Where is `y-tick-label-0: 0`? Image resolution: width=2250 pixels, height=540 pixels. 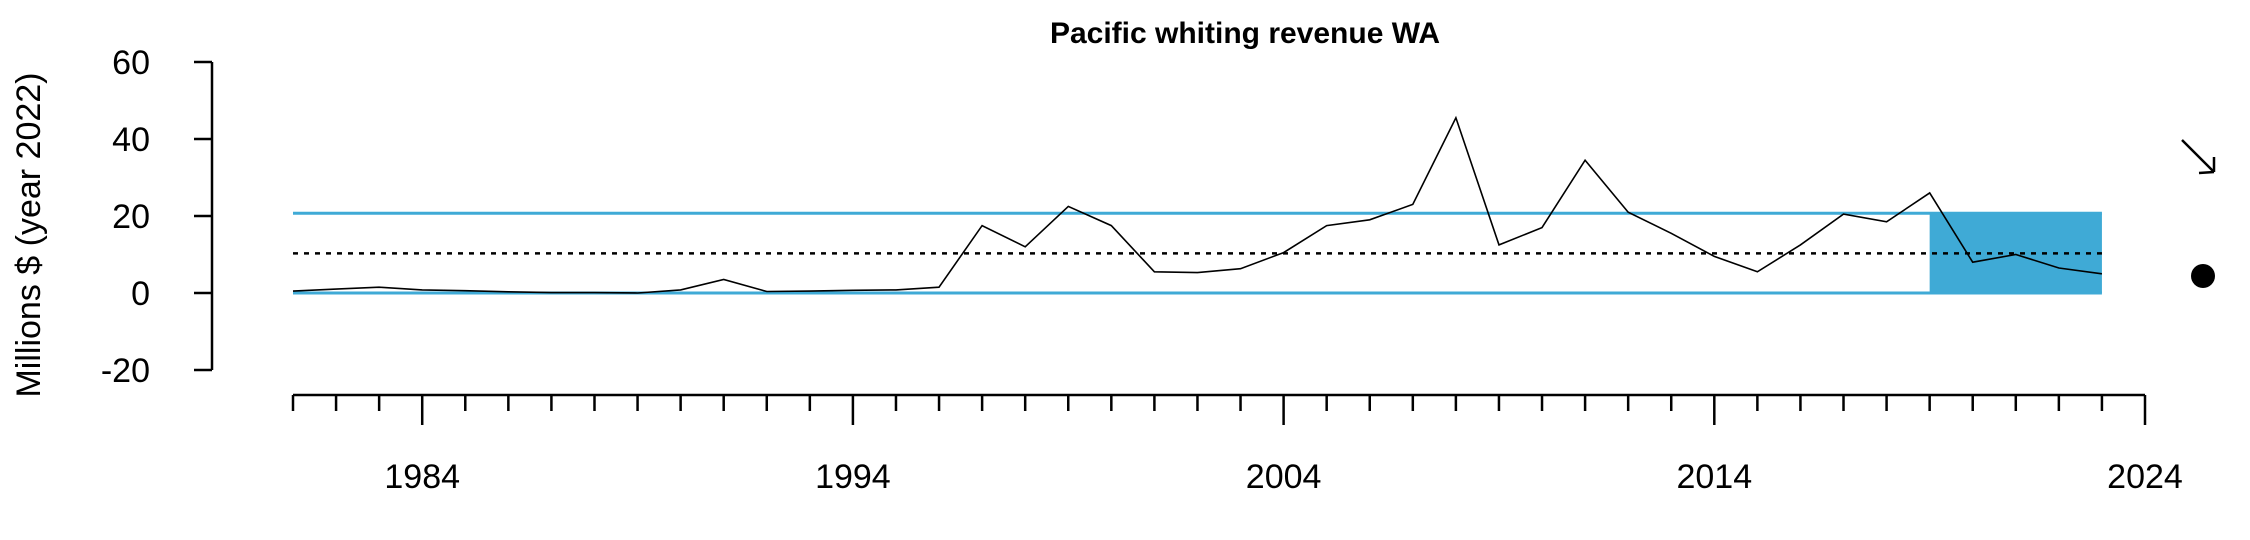
y-tick-label-0: 0 is located at coordinates (140, 294).